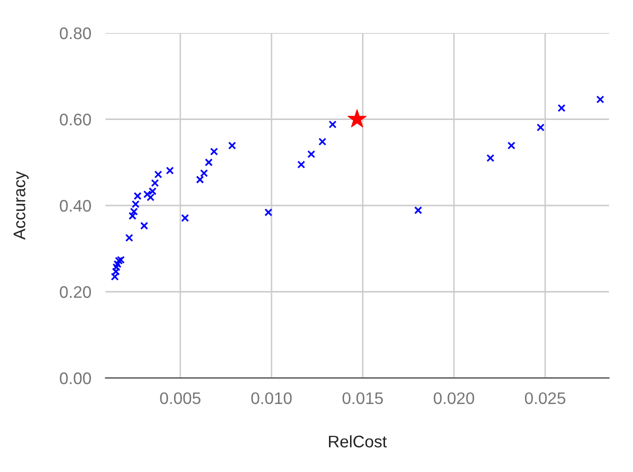 This screenshot has height=472, width=633. What do you see at coordinates (271, 398) in the screenshot?
I see `x-tick-label: 0.010` at bounding box center [271, 398].